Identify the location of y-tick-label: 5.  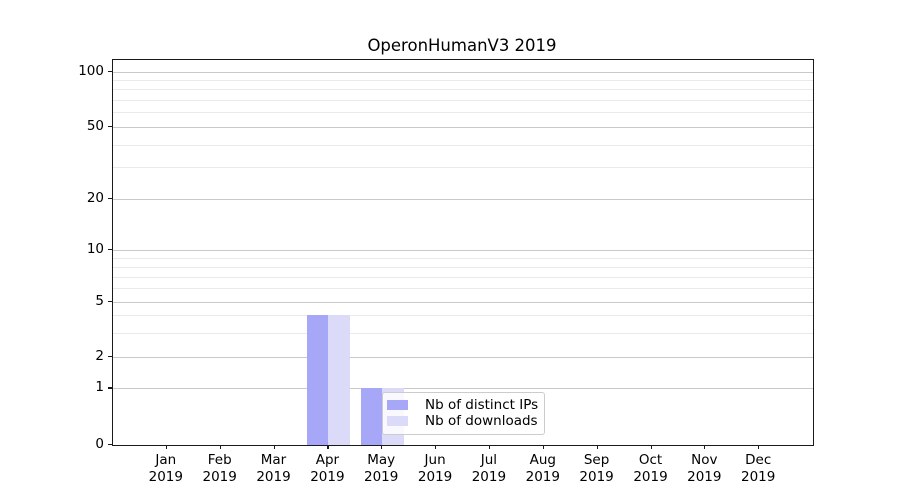
(99, 300).